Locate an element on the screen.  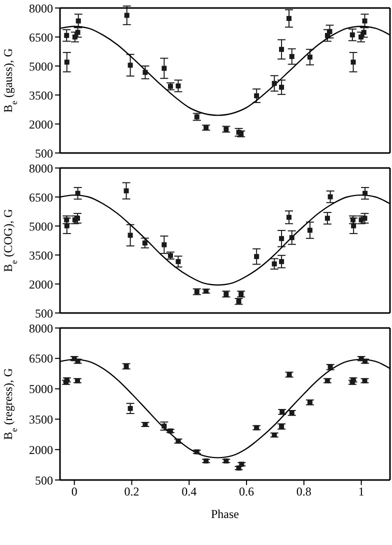
x-tick-label: 0.2 is located at coordinates (132, 491).